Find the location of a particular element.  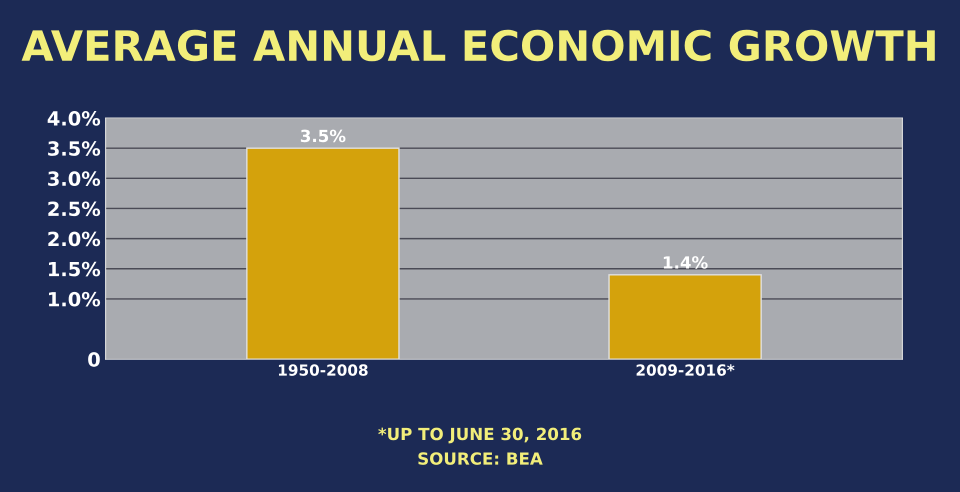

source-note: SOURCE: BEA is located at coordinates (480, 458).